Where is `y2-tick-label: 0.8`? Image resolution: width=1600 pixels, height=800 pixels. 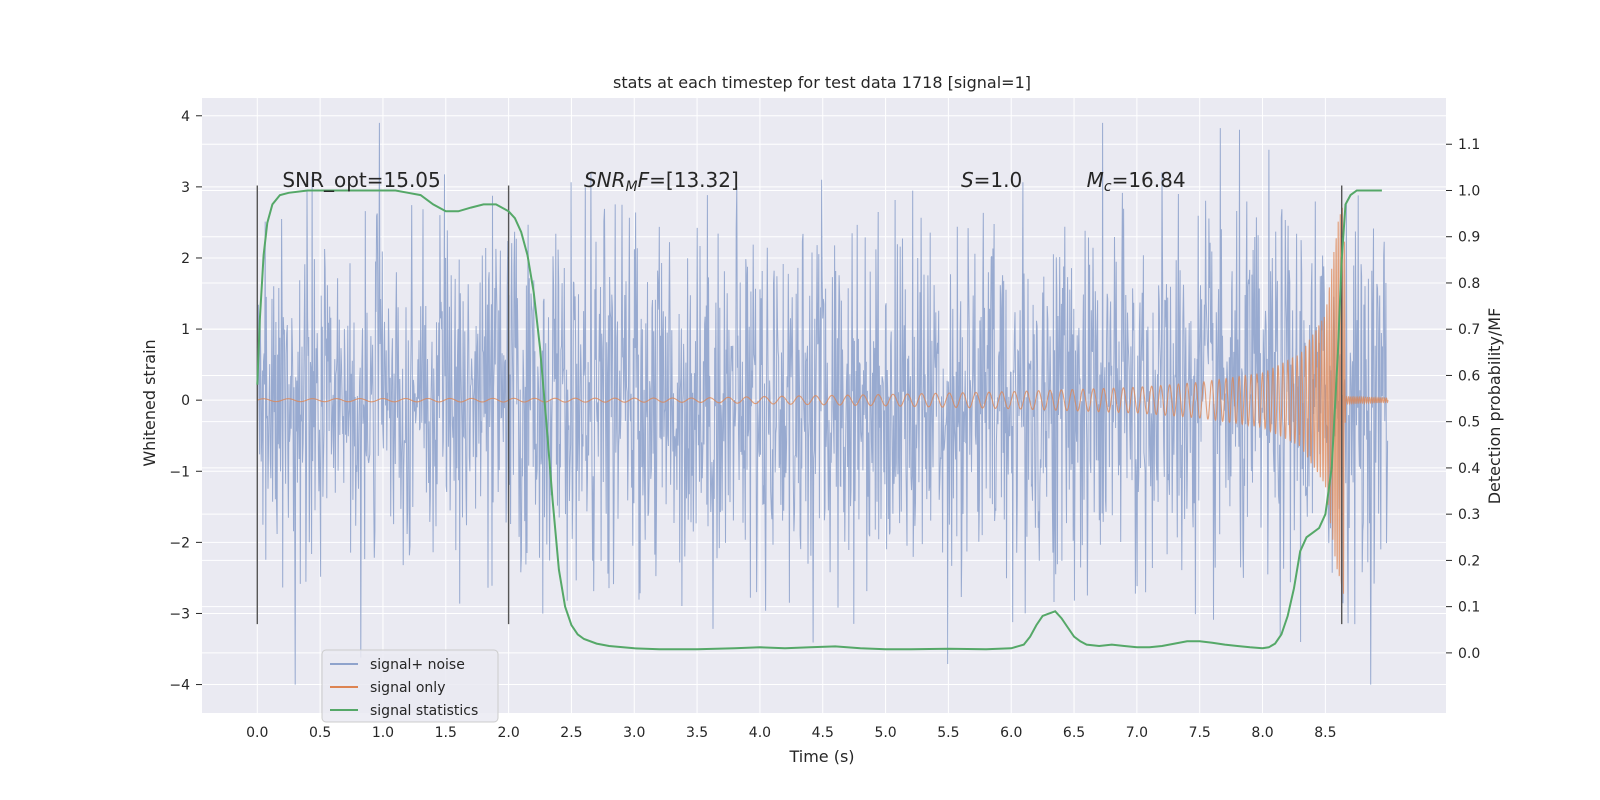
y2-tick-label: 0.8 is located at coordinates (1469, 284).